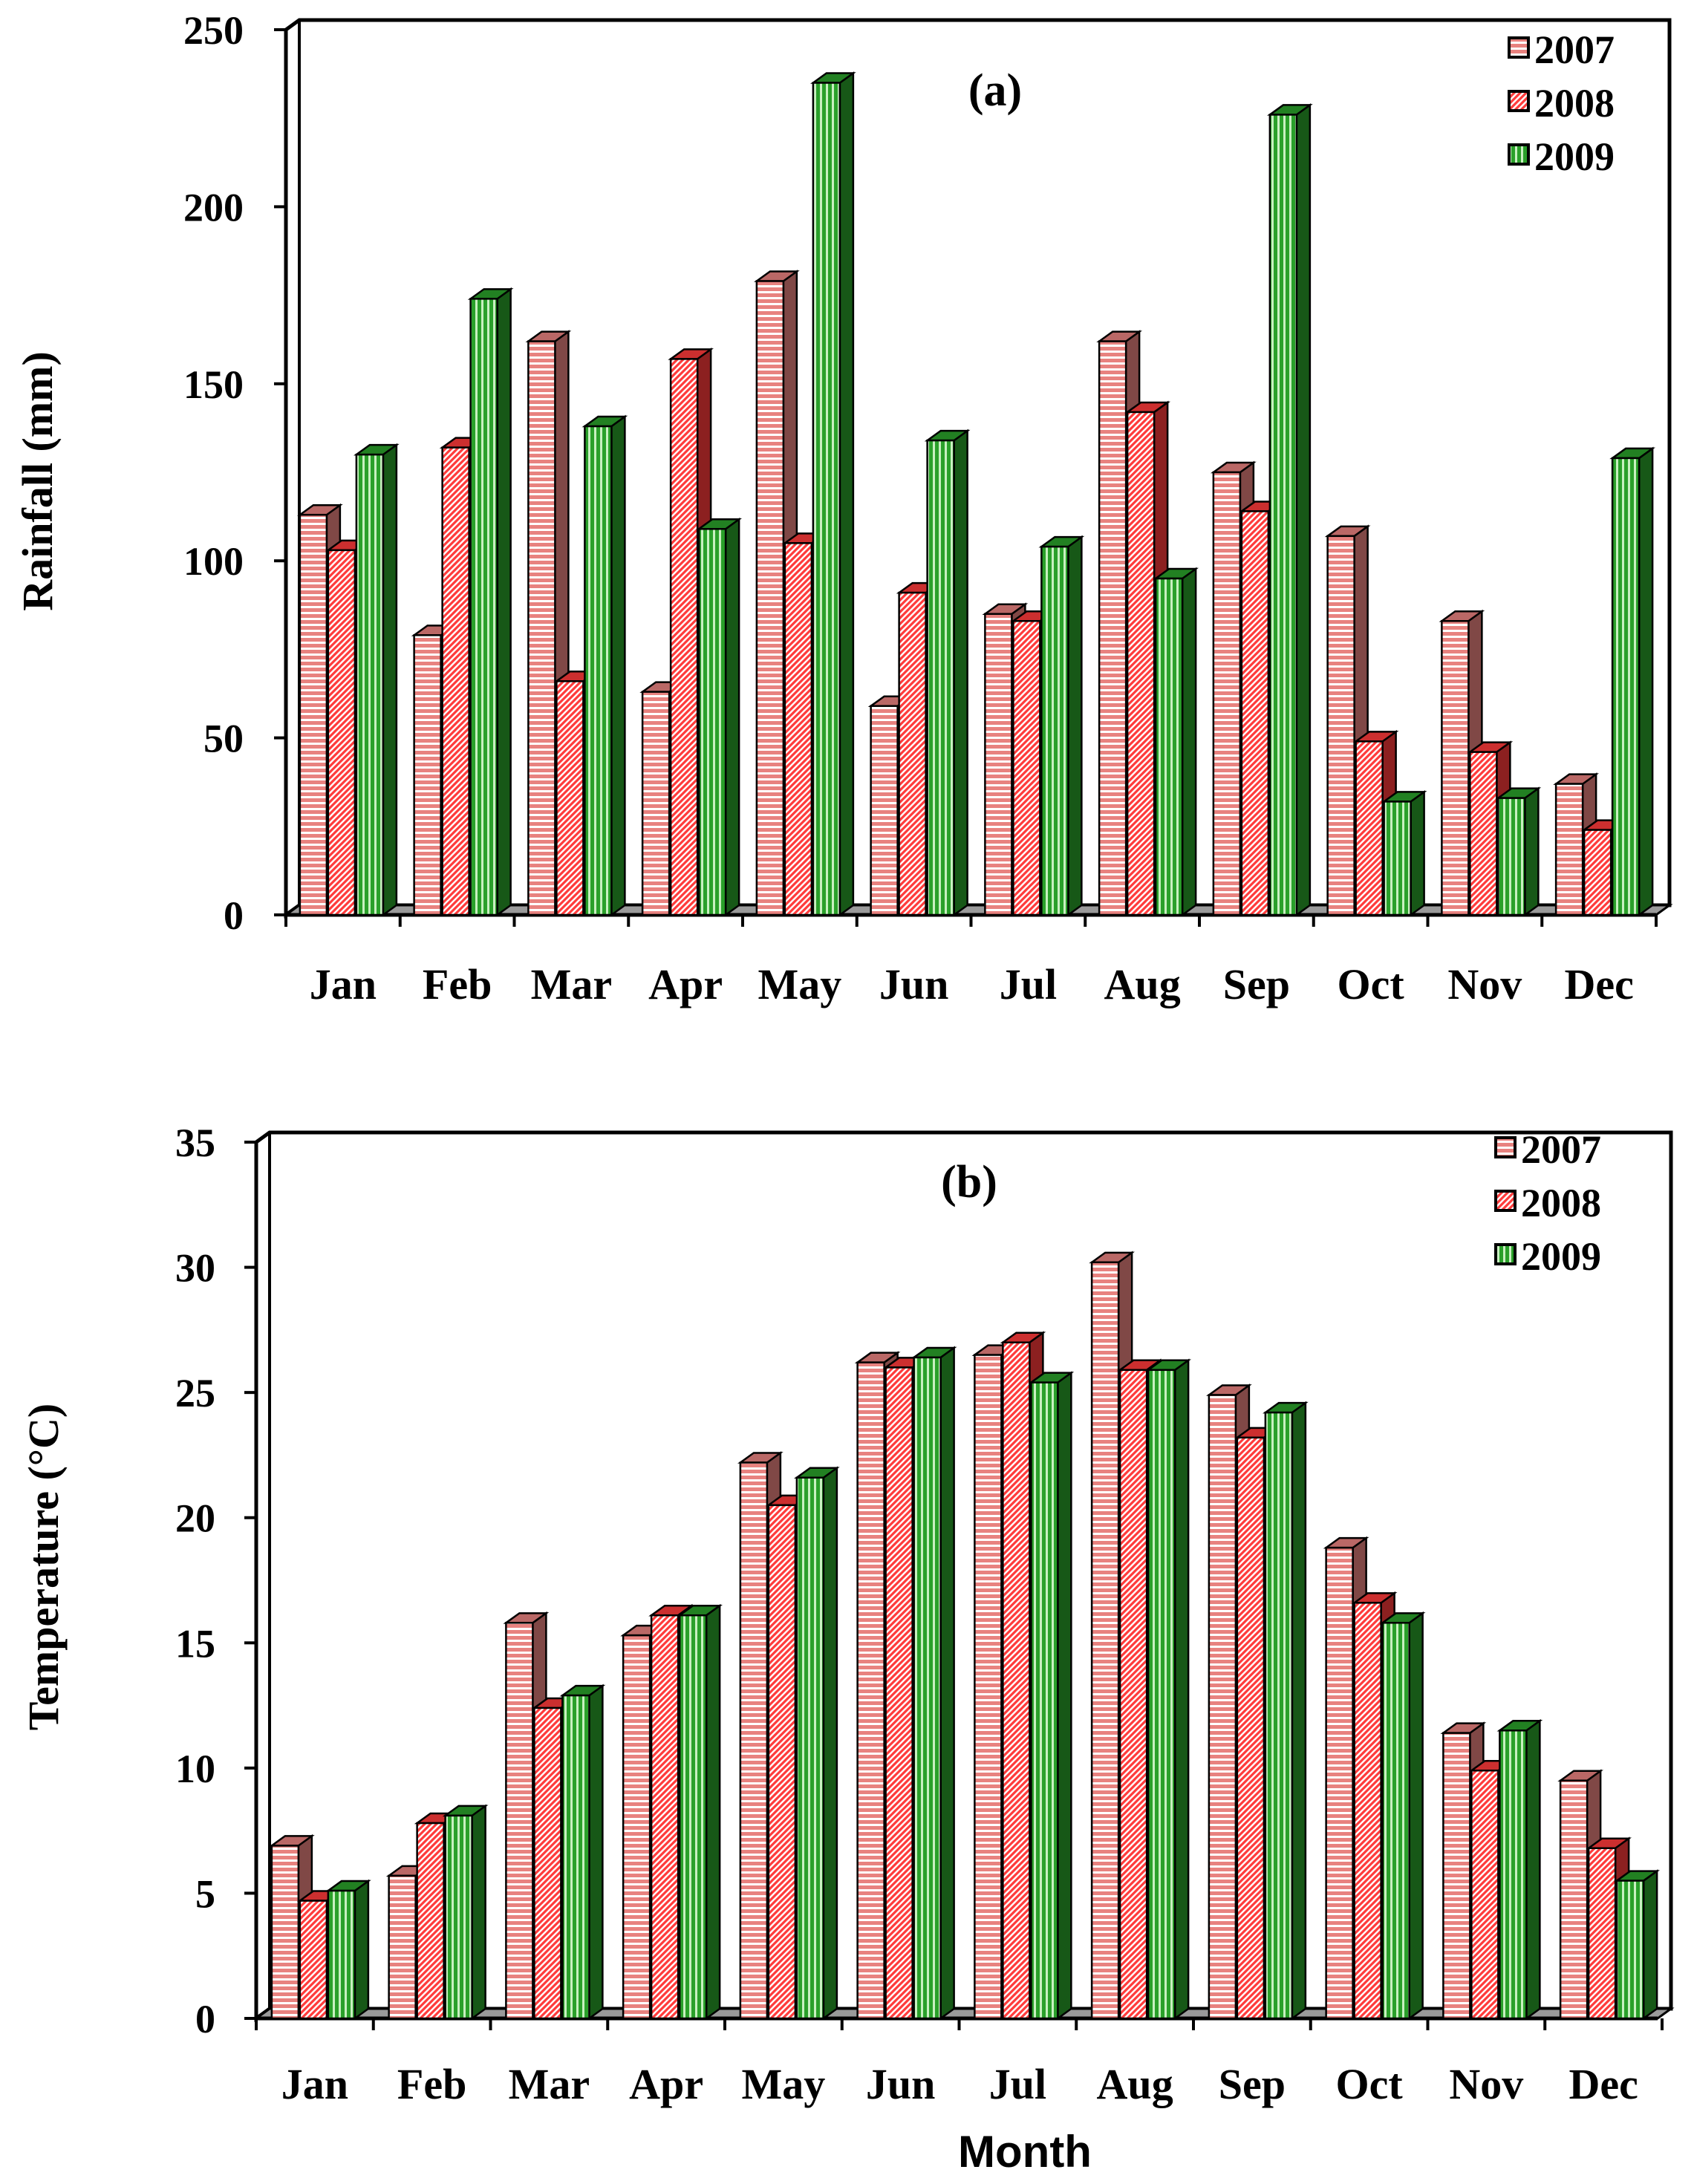  Describe the element at coordinates (37, 481) in the screenshot. I see `rainfall-y-axis-label: Rainfall (mm)` at that location.